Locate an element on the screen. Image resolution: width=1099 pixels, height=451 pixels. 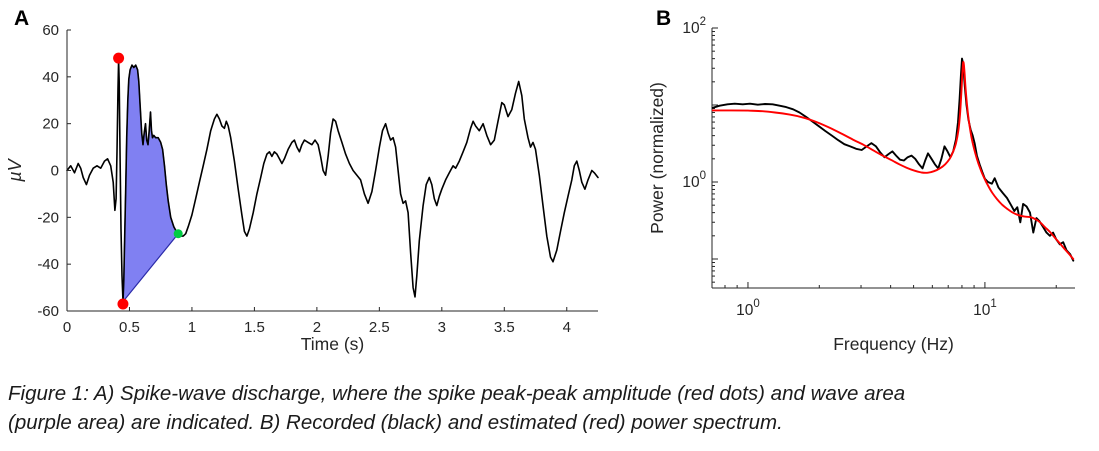
panel-a-xtick-label: 3.5 is located at coordinates (504, 327).